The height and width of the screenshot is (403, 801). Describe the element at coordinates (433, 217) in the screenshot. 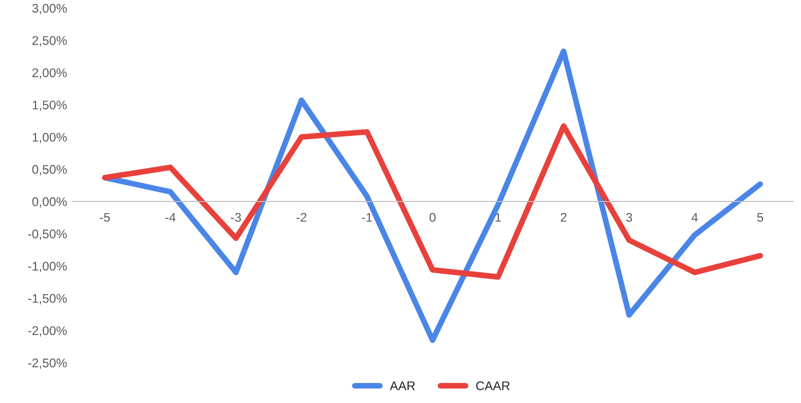

I see `x-tick-label: 0` at that location.